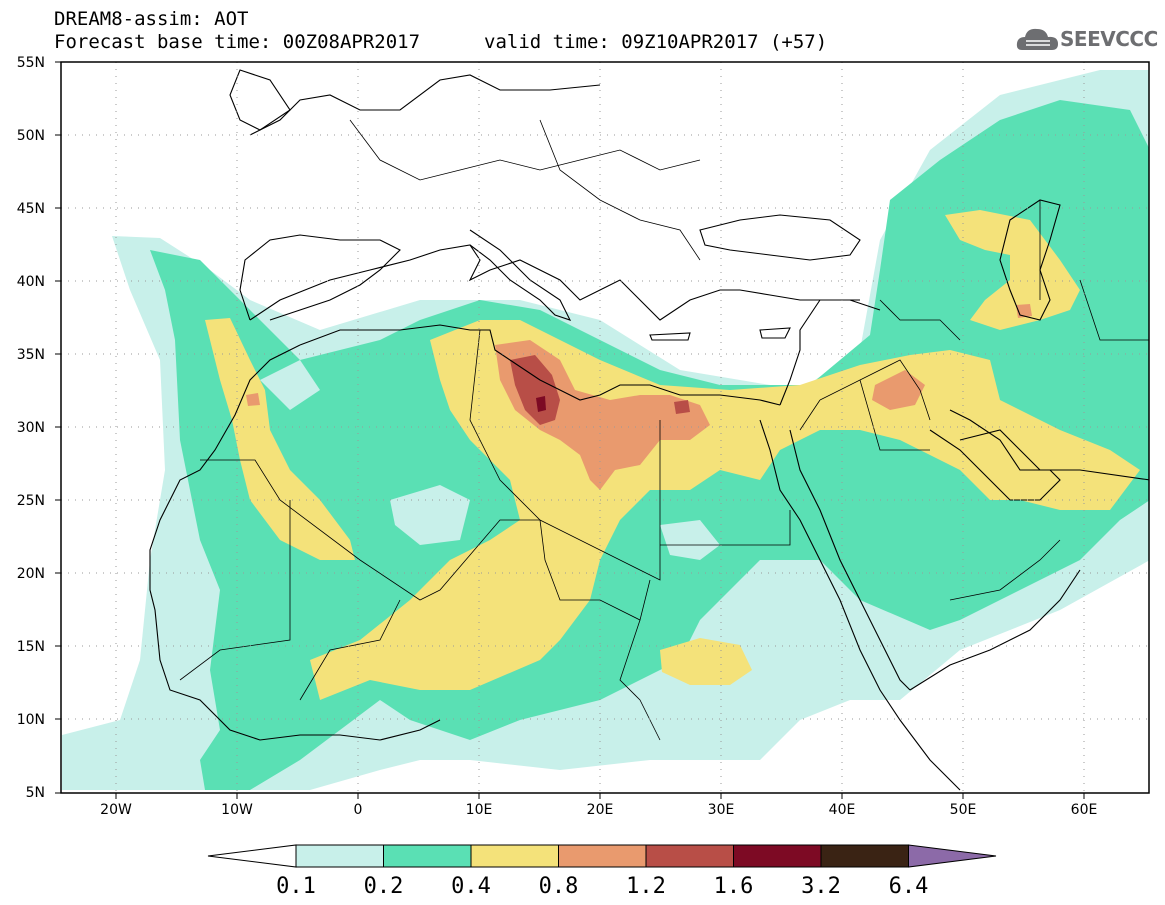  I want to click on seevccc-logo: SEEVCCC, so click(1087, 40).